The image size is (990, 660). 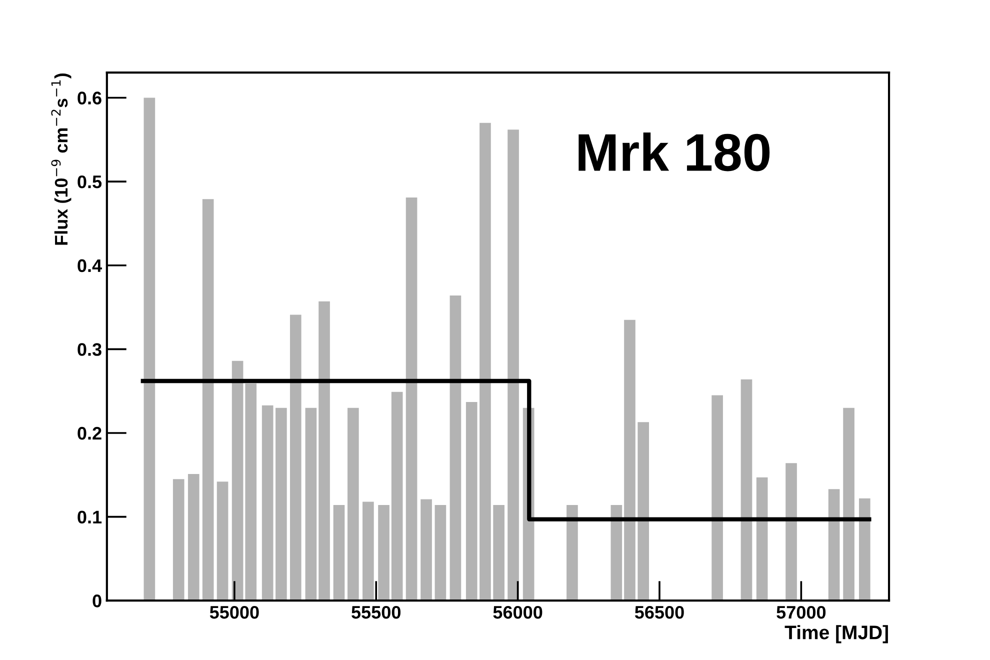 I want to click on annotation: Mrk 180, so click(x=674, y=152).